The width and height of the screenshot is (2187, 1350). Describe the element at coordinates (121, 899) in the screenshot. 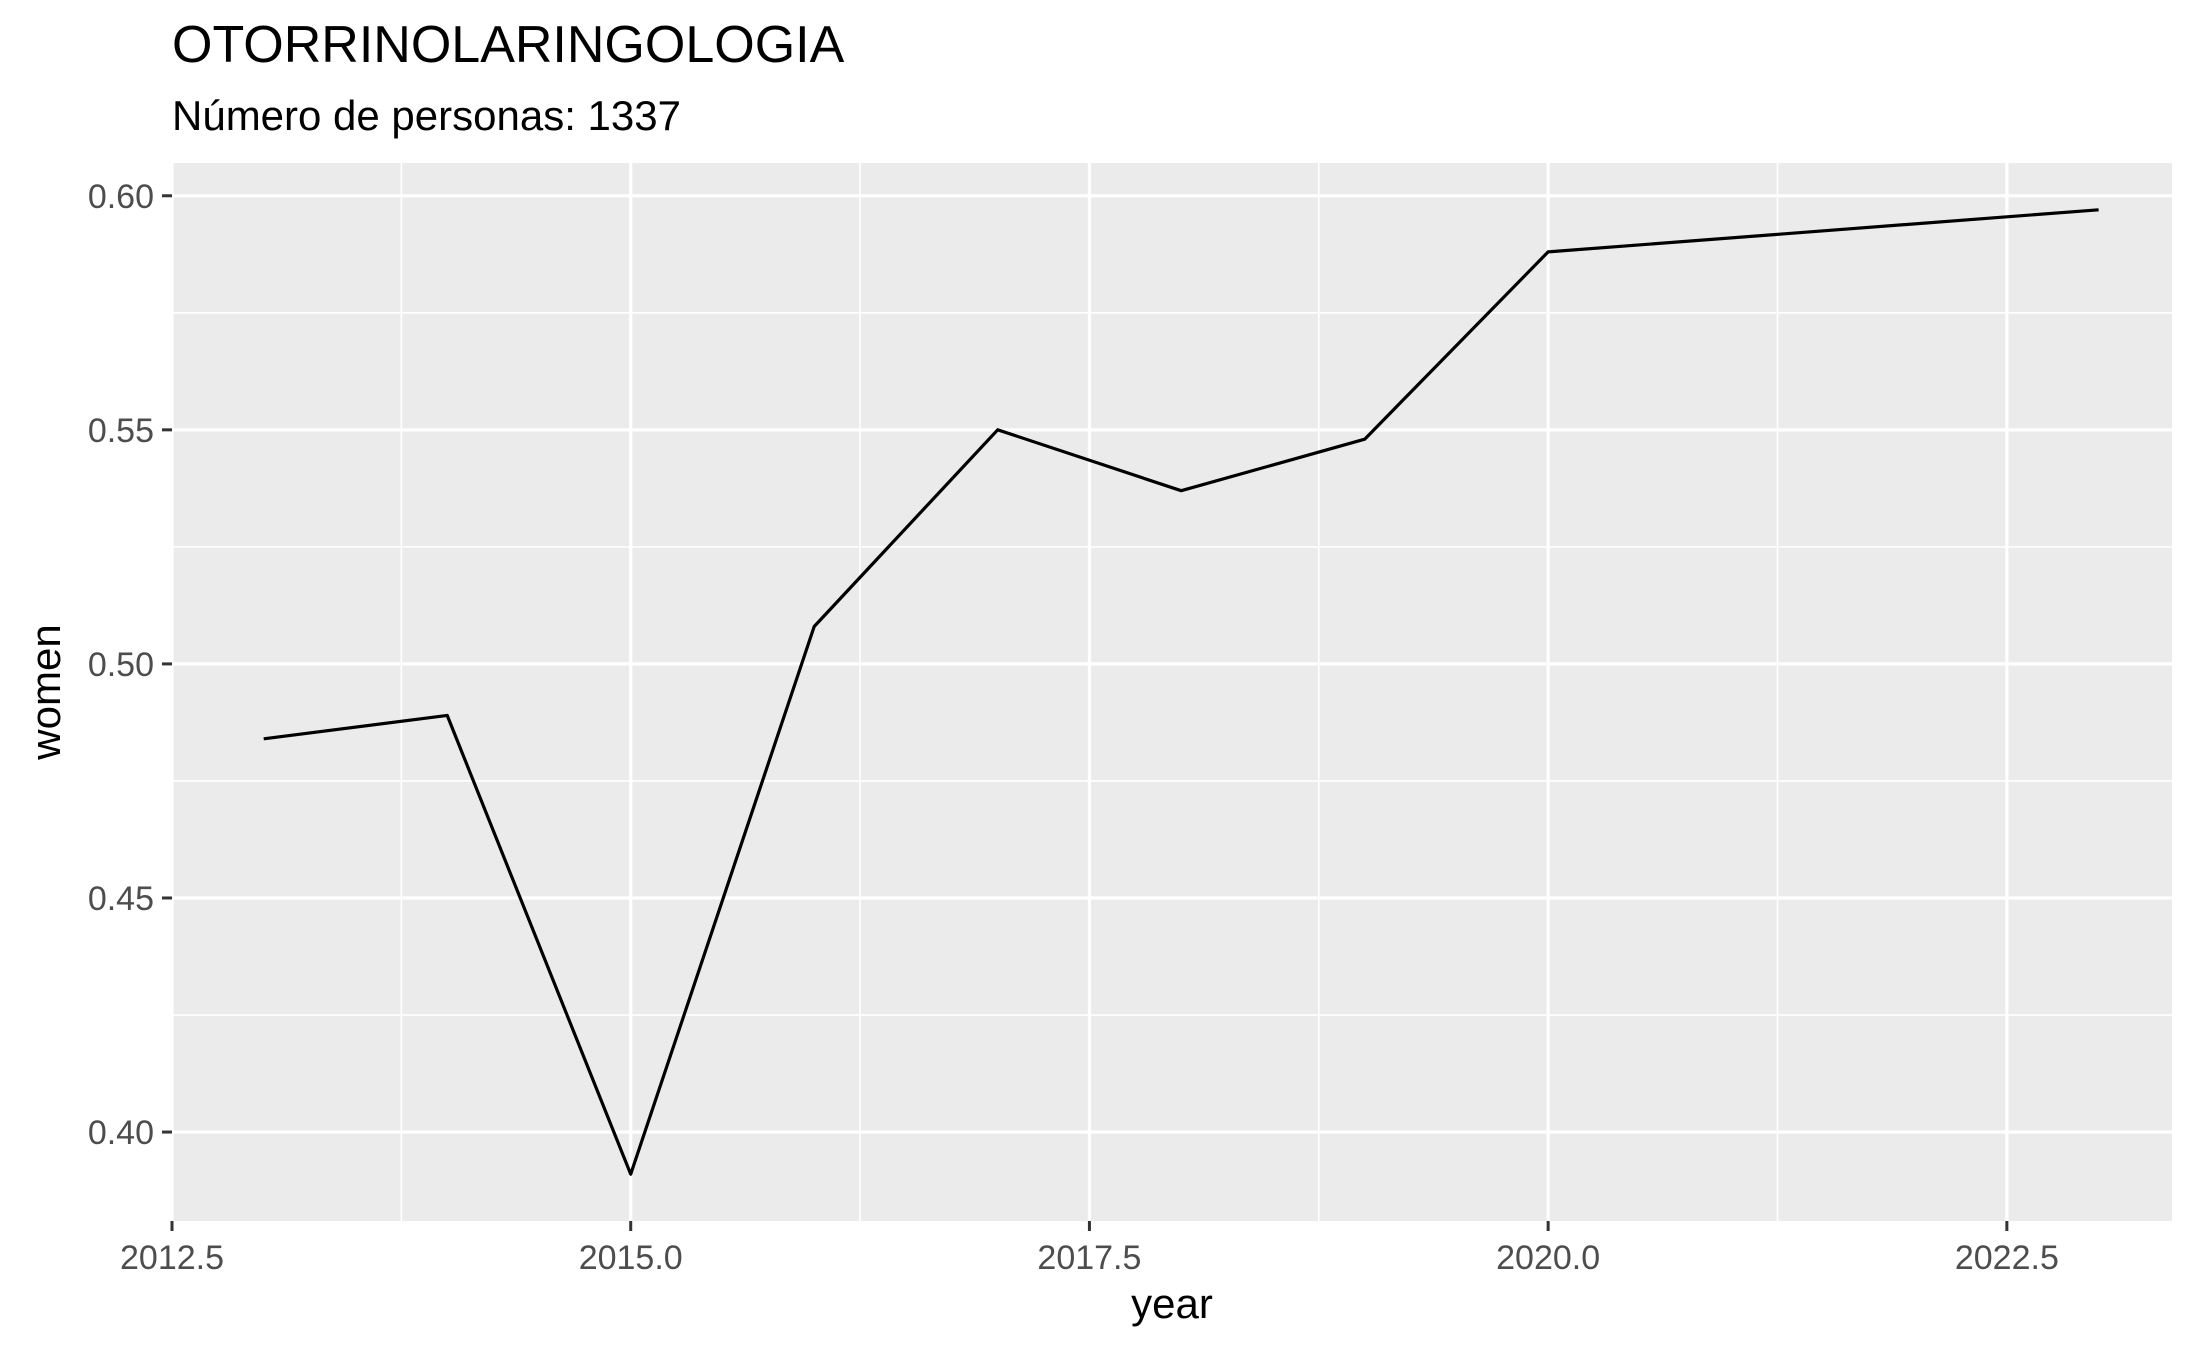

I see `y-tick-label-1: 0.45` at that location.